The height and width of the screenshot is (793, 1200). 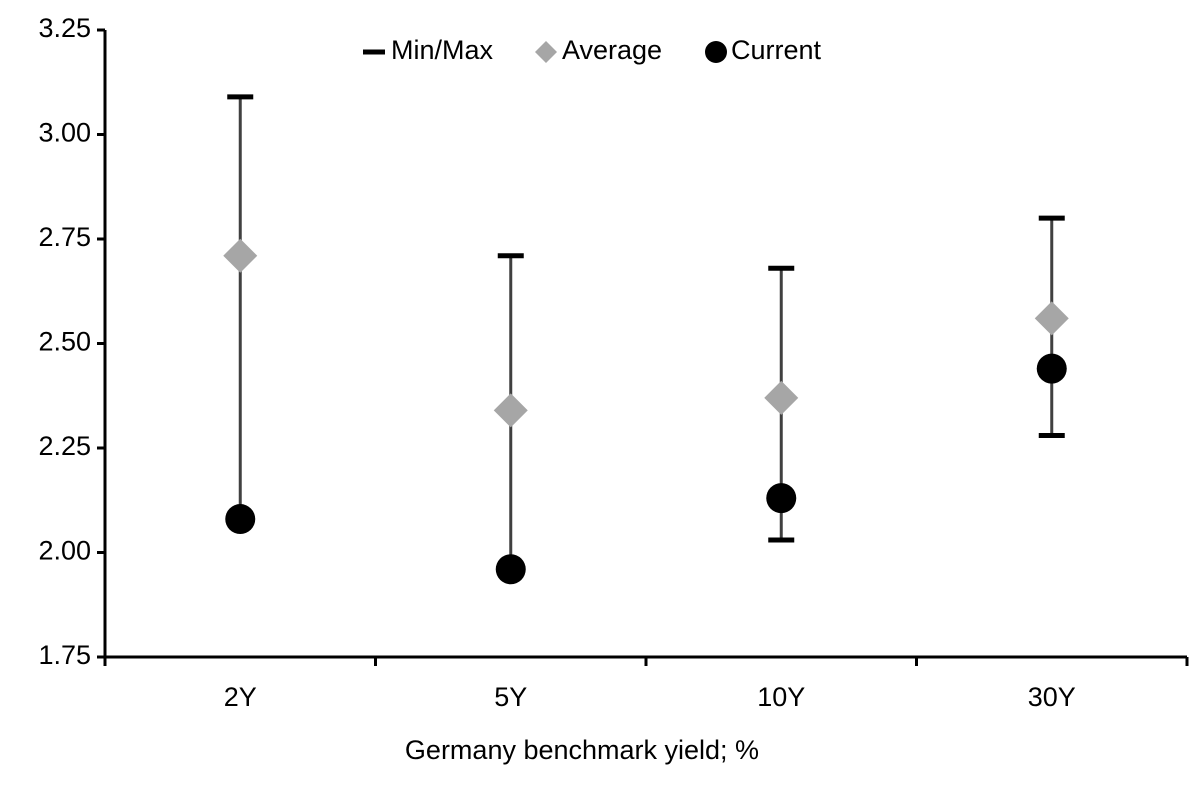 I want to click on legend-label: Min/Max, so click(x=442, y=50).